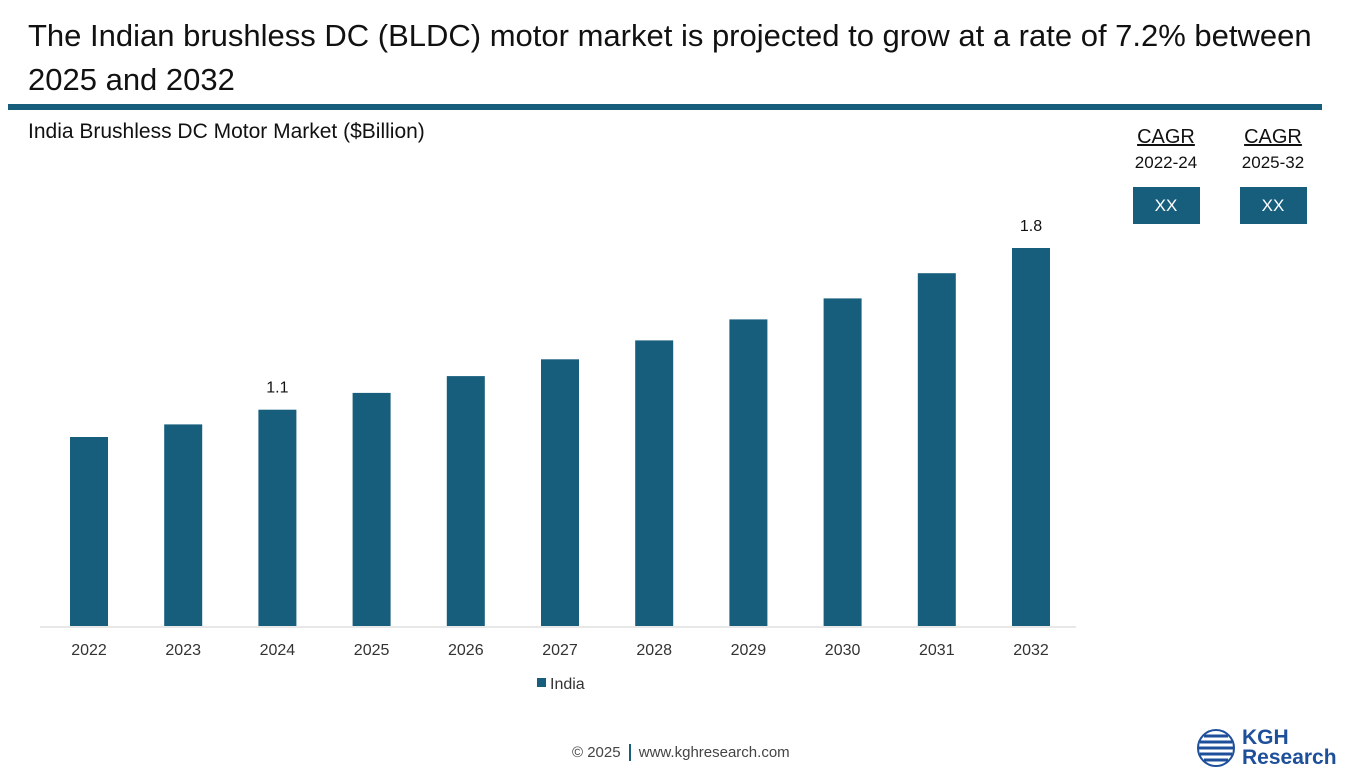 Image resolution: width=1363 pixels, height=782 pixels. Describe the element at coordinates (1216, 748) in the screenshot. I see `globe-icon` at that location.